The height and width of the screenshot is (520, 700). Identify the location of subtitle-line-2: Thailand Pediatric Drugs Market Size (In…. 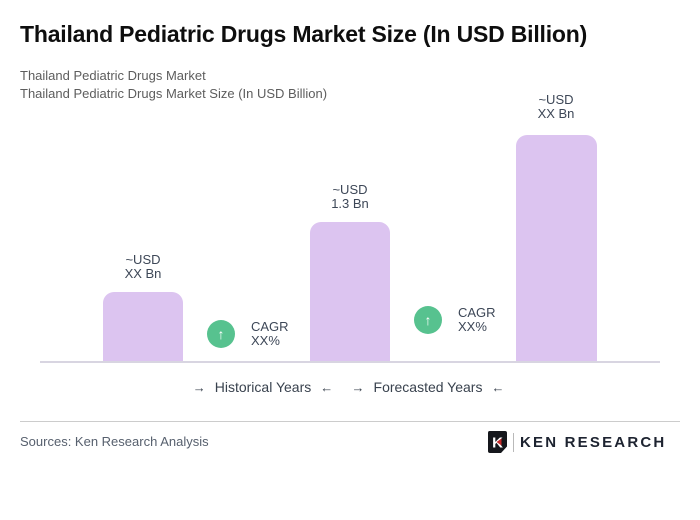
(174, 93).